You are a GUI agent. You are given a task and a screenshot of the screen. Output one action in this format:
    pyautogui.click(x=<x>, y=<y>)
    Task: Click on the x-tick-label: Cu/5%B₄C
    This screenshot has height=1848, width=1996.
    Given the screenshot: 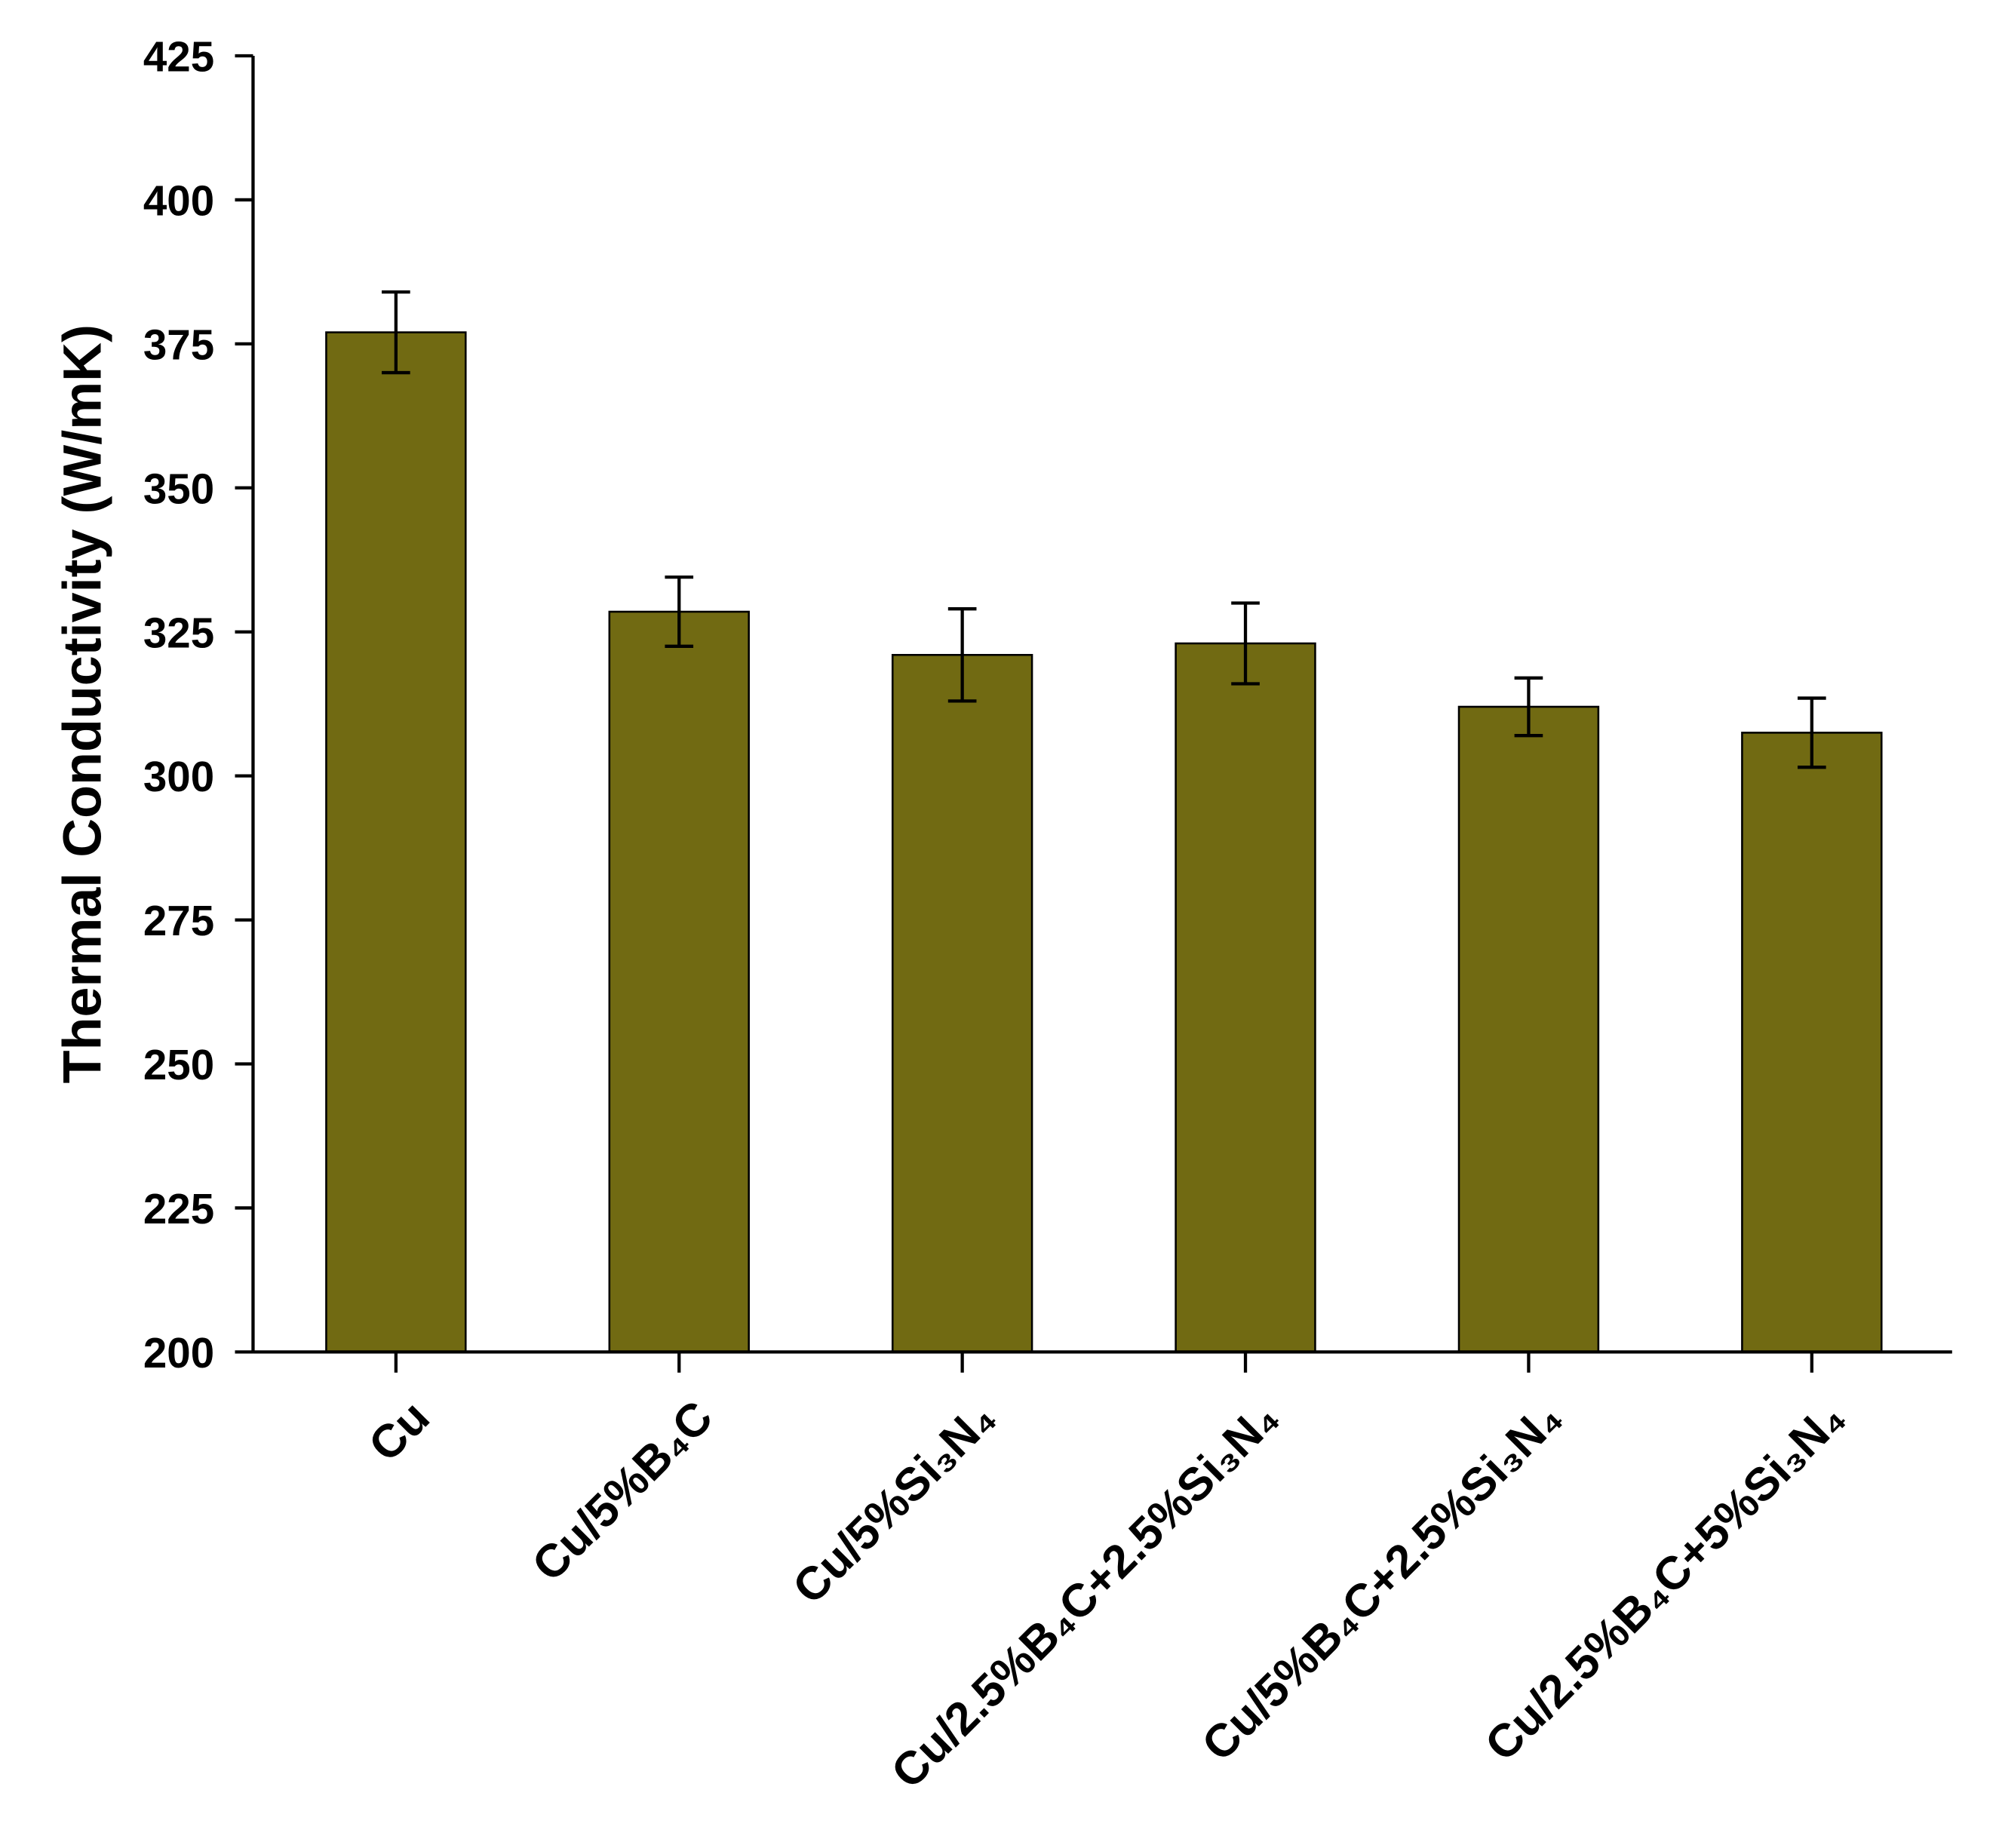 What is the action you would take?
    pyautogui.click(x=622, y=1491)
    